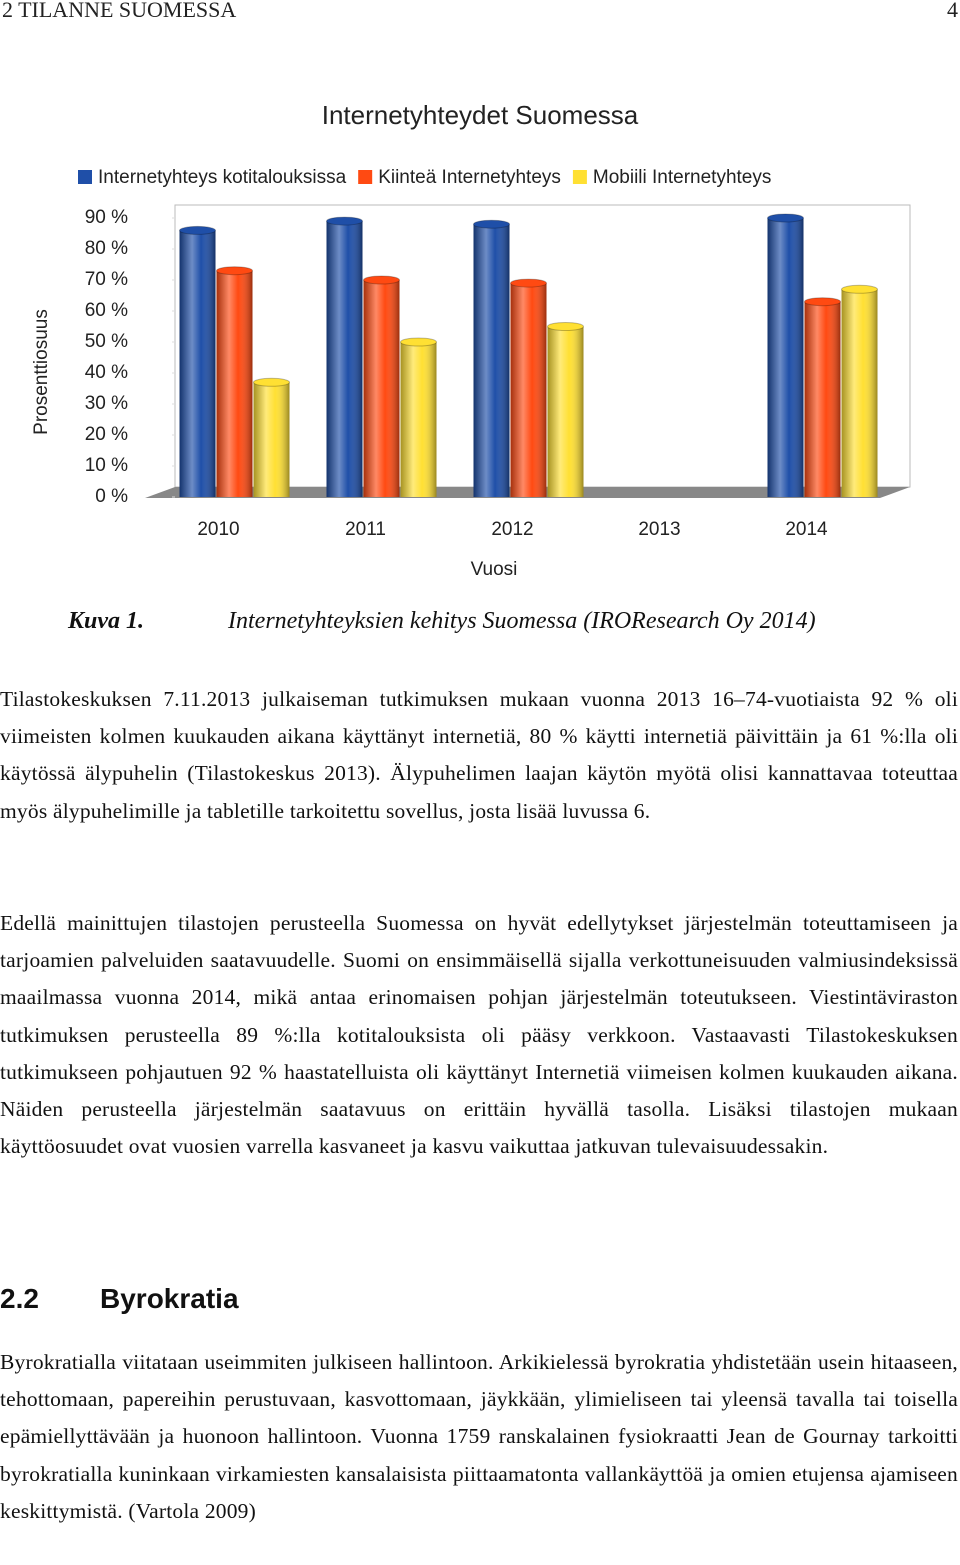 The height and width of the screenshot is (1565, 960). I want to click on section-number: 2.2, so click(19, 1298).